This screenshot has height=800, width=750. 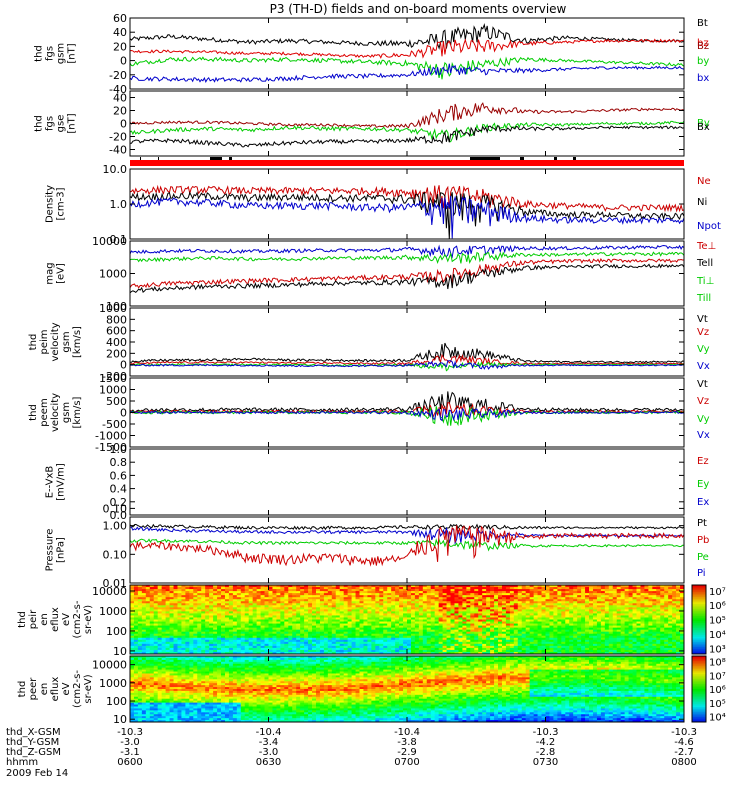 What do you see at coordinates (115, 169) in the screenshot?
I see `y-tick-label: 10.0` at bounding box center [115, 169].